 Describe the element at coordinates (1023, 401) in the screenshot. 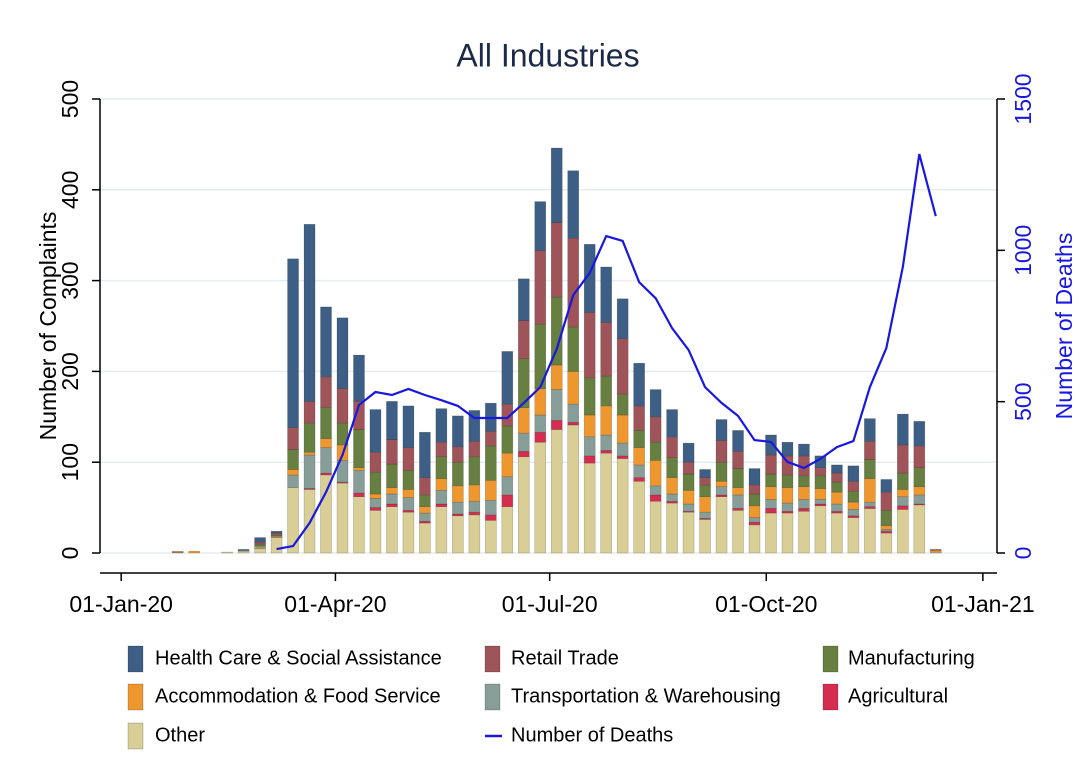

I see `y2-tick-label: 500` at that location.